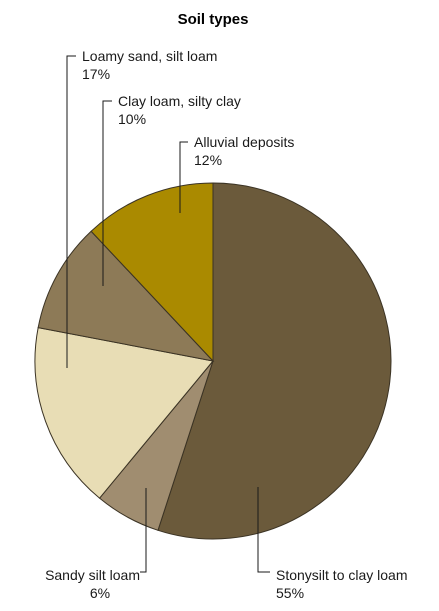  Describe the element at coordinates (263, 530) in the screenshot. I see `leader-line-stonysilt-to-clay-loam` at that location.